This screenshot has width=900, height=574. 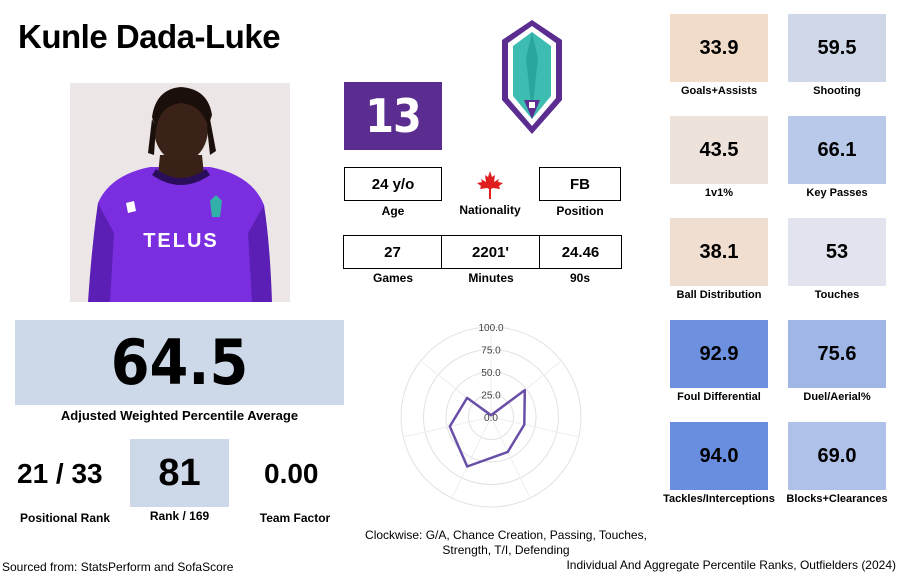 What do you see at coordinates (393, 211) in the screenshot?
I see `age-label: Age` at bounding box center [393, 211].